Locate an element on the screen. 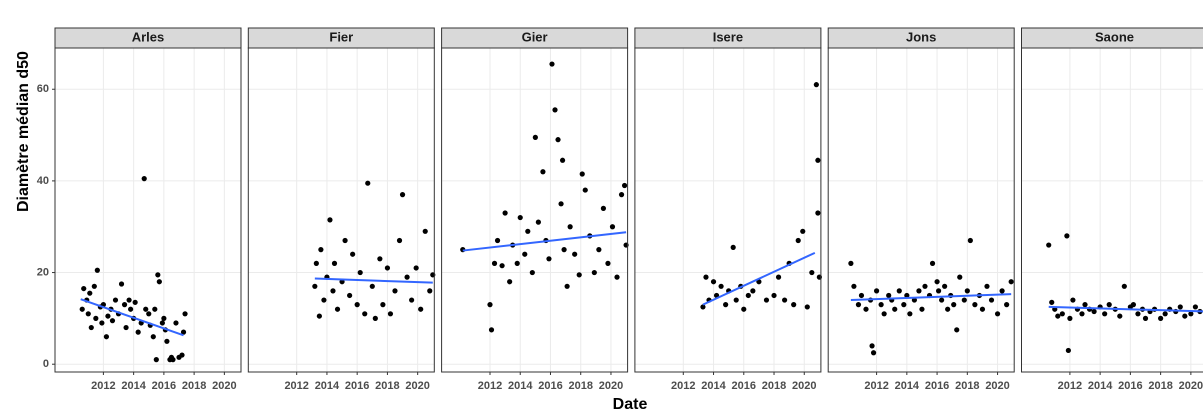 The image size is (1203, 414). strip-label: Fier is located at coordinates (341, 36).